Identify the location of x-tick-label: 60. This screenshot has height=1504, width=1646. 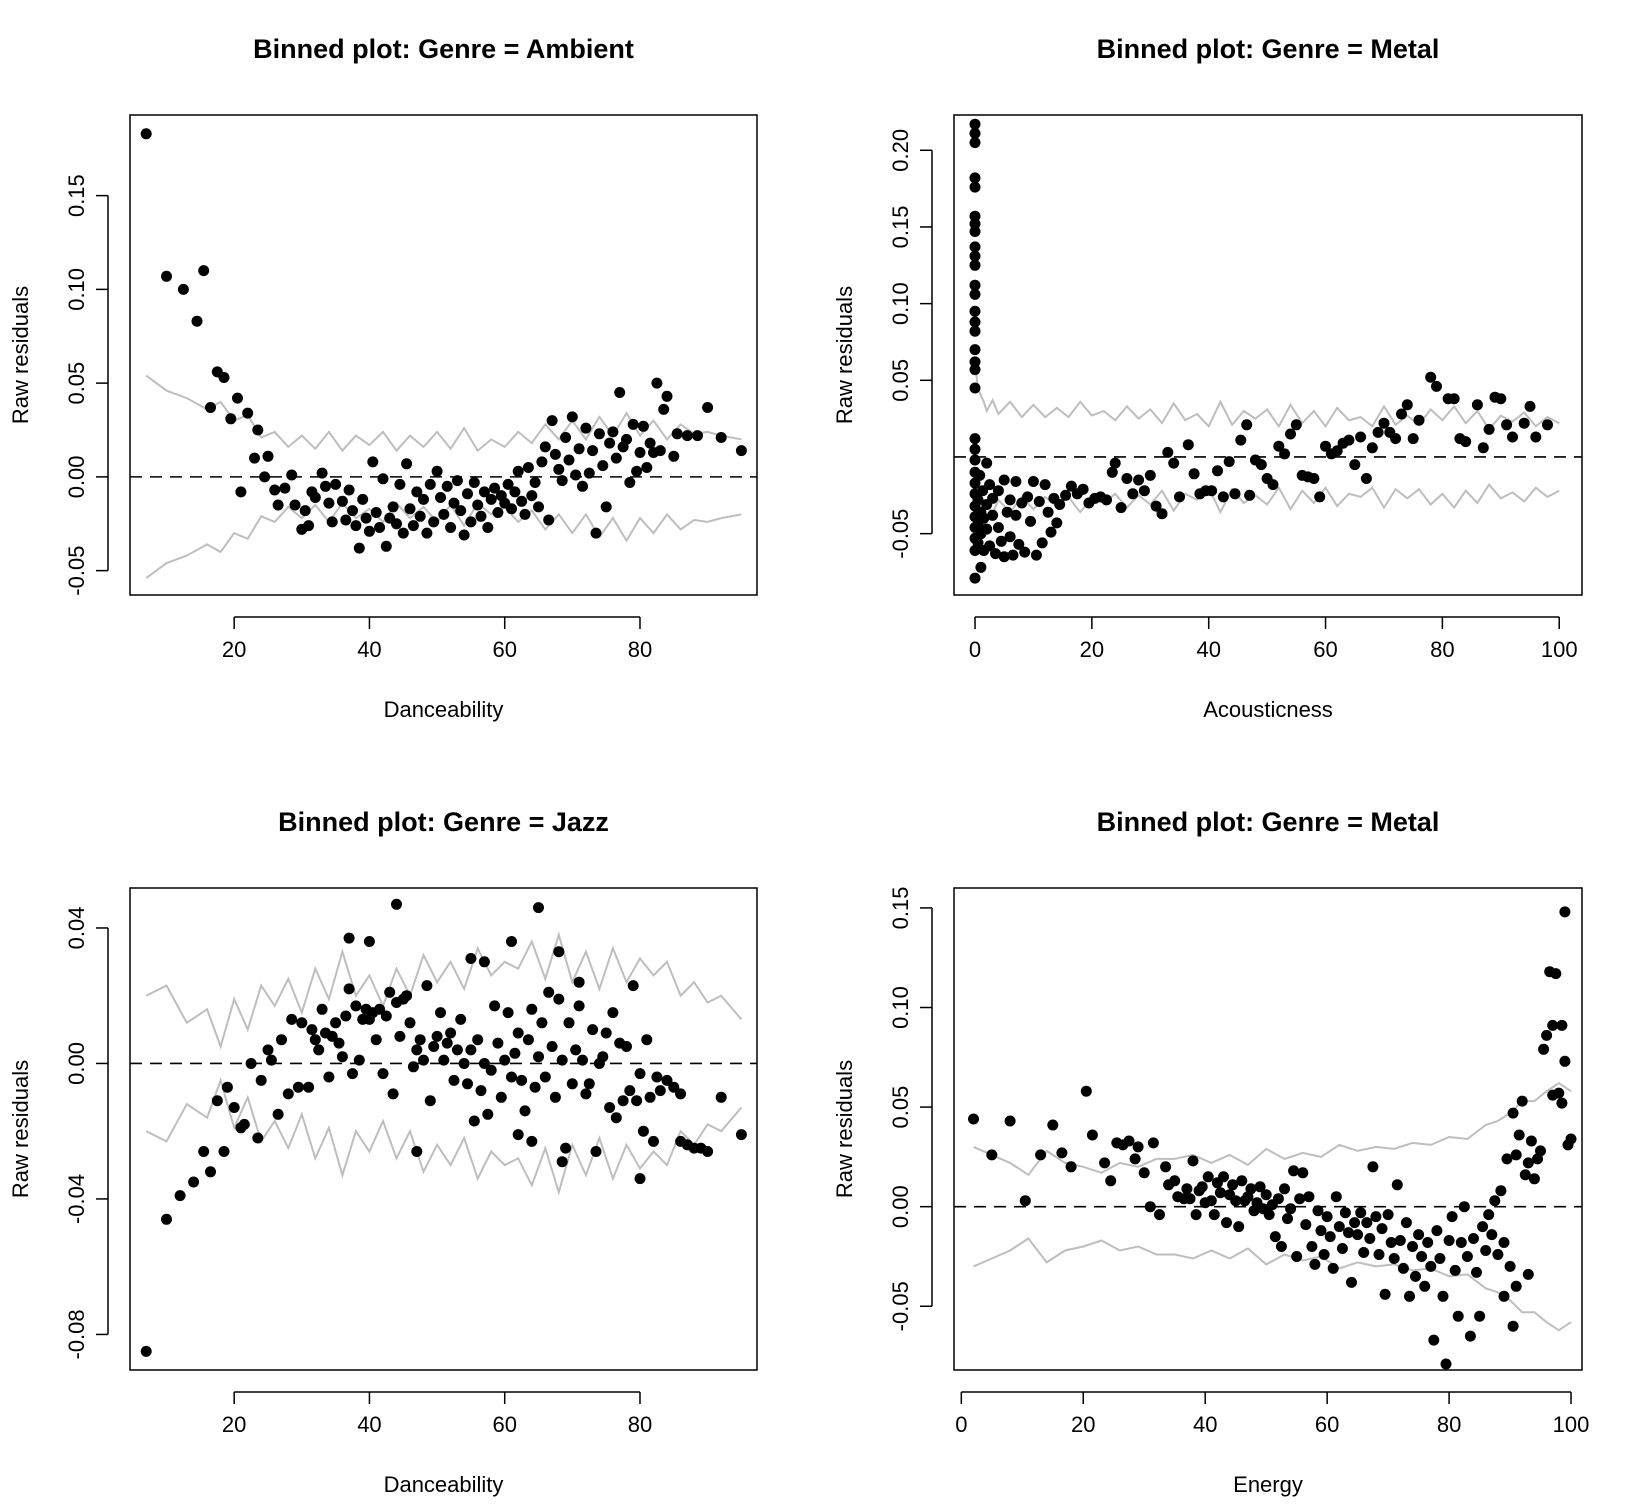
(504, 649).